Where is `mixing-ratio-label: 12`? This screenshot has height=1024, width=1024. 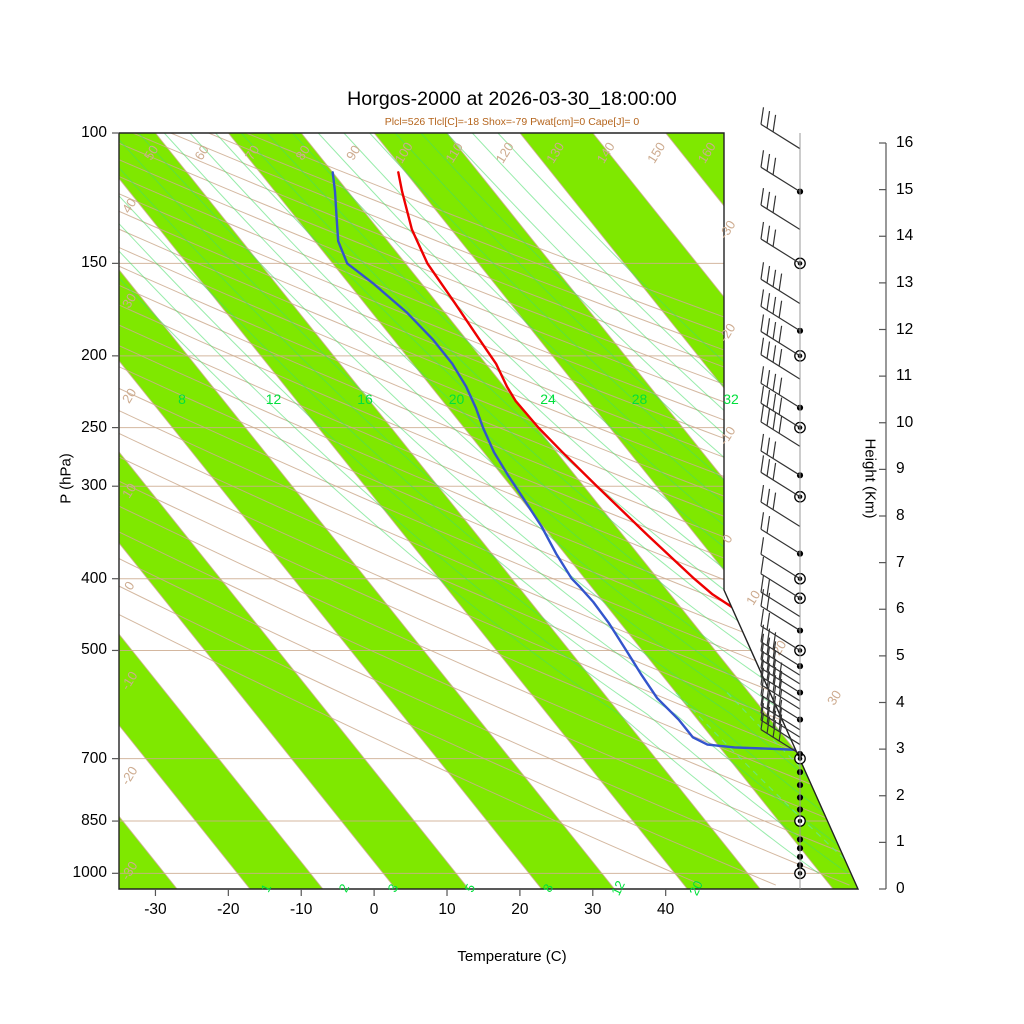
mixing-ratio-label: 12 is located at coordinates (618, 888).